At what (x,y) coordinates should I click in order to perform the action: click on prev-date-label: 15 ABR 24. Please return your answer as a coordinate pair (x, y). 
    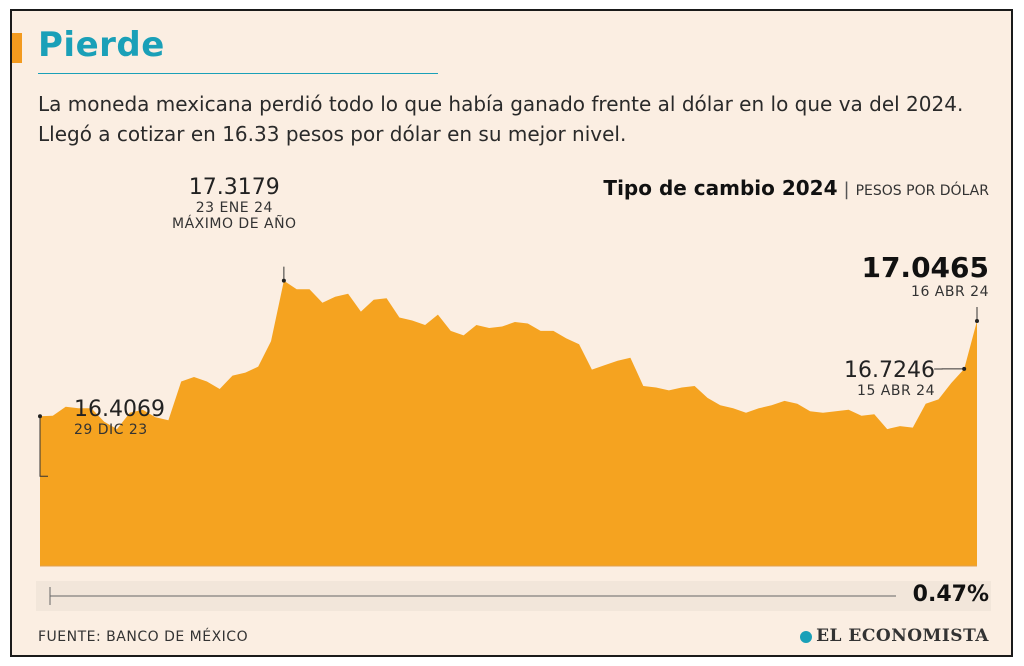
    Looking at the image, I should click on (896, 391).